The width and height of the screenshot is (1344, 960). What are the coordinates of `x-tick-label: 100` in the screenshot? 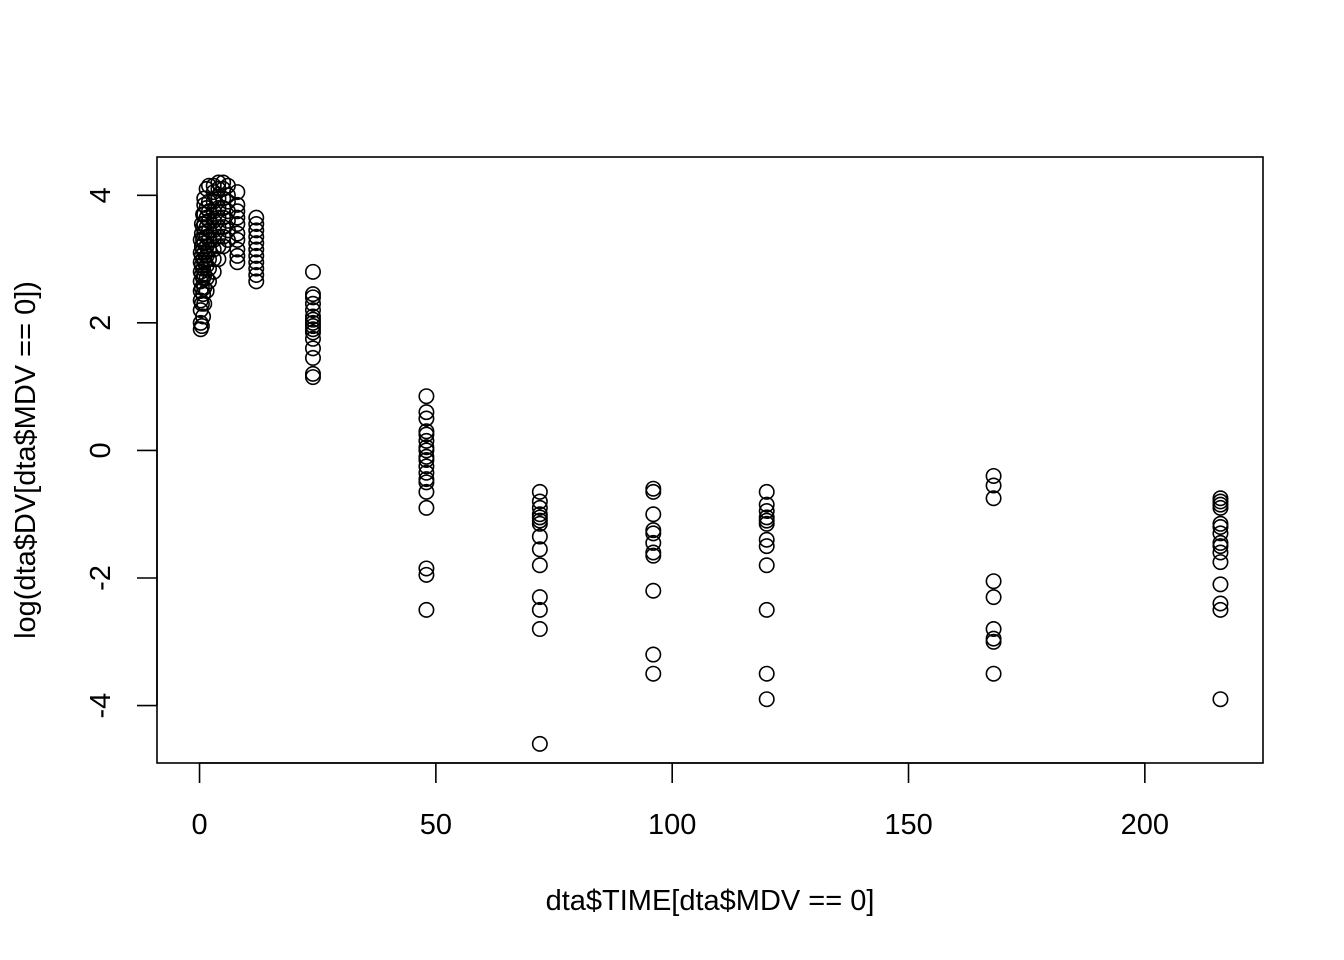 It's located at (672, 825).